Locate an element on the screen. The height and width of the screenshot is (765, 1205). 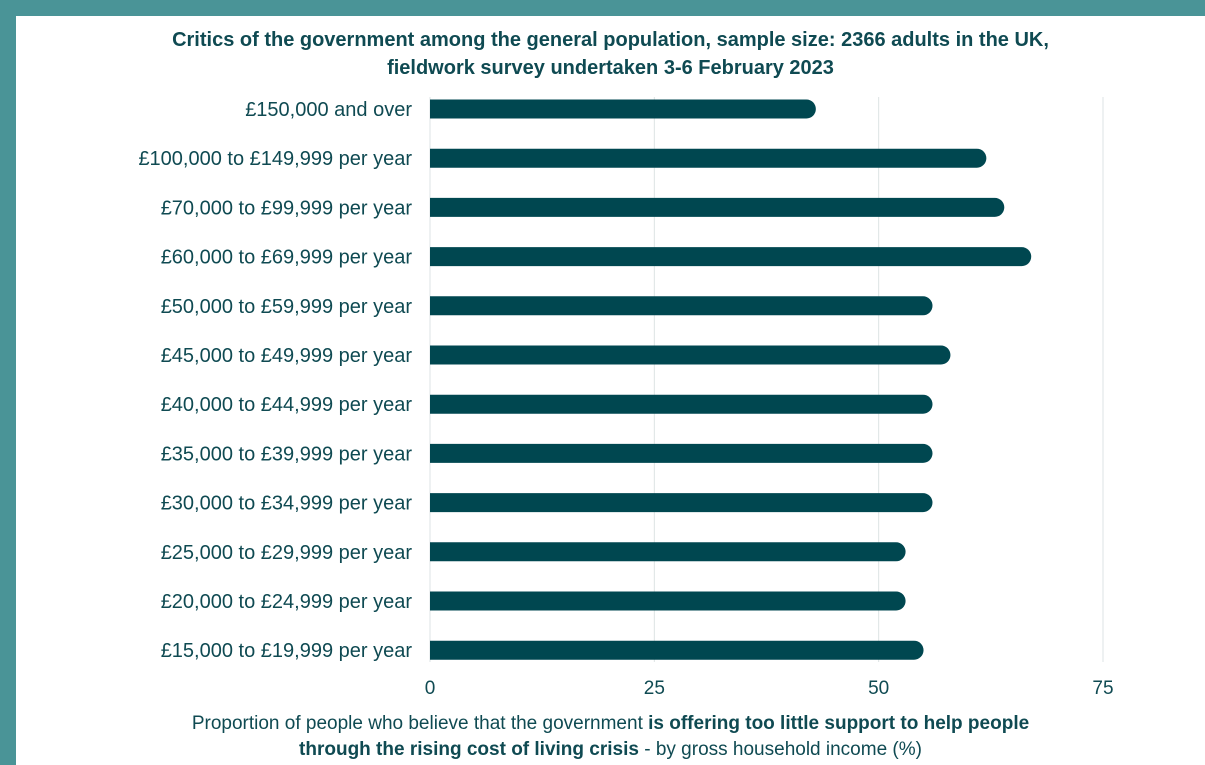
frame-top-border is located at coordinates (602, 8).